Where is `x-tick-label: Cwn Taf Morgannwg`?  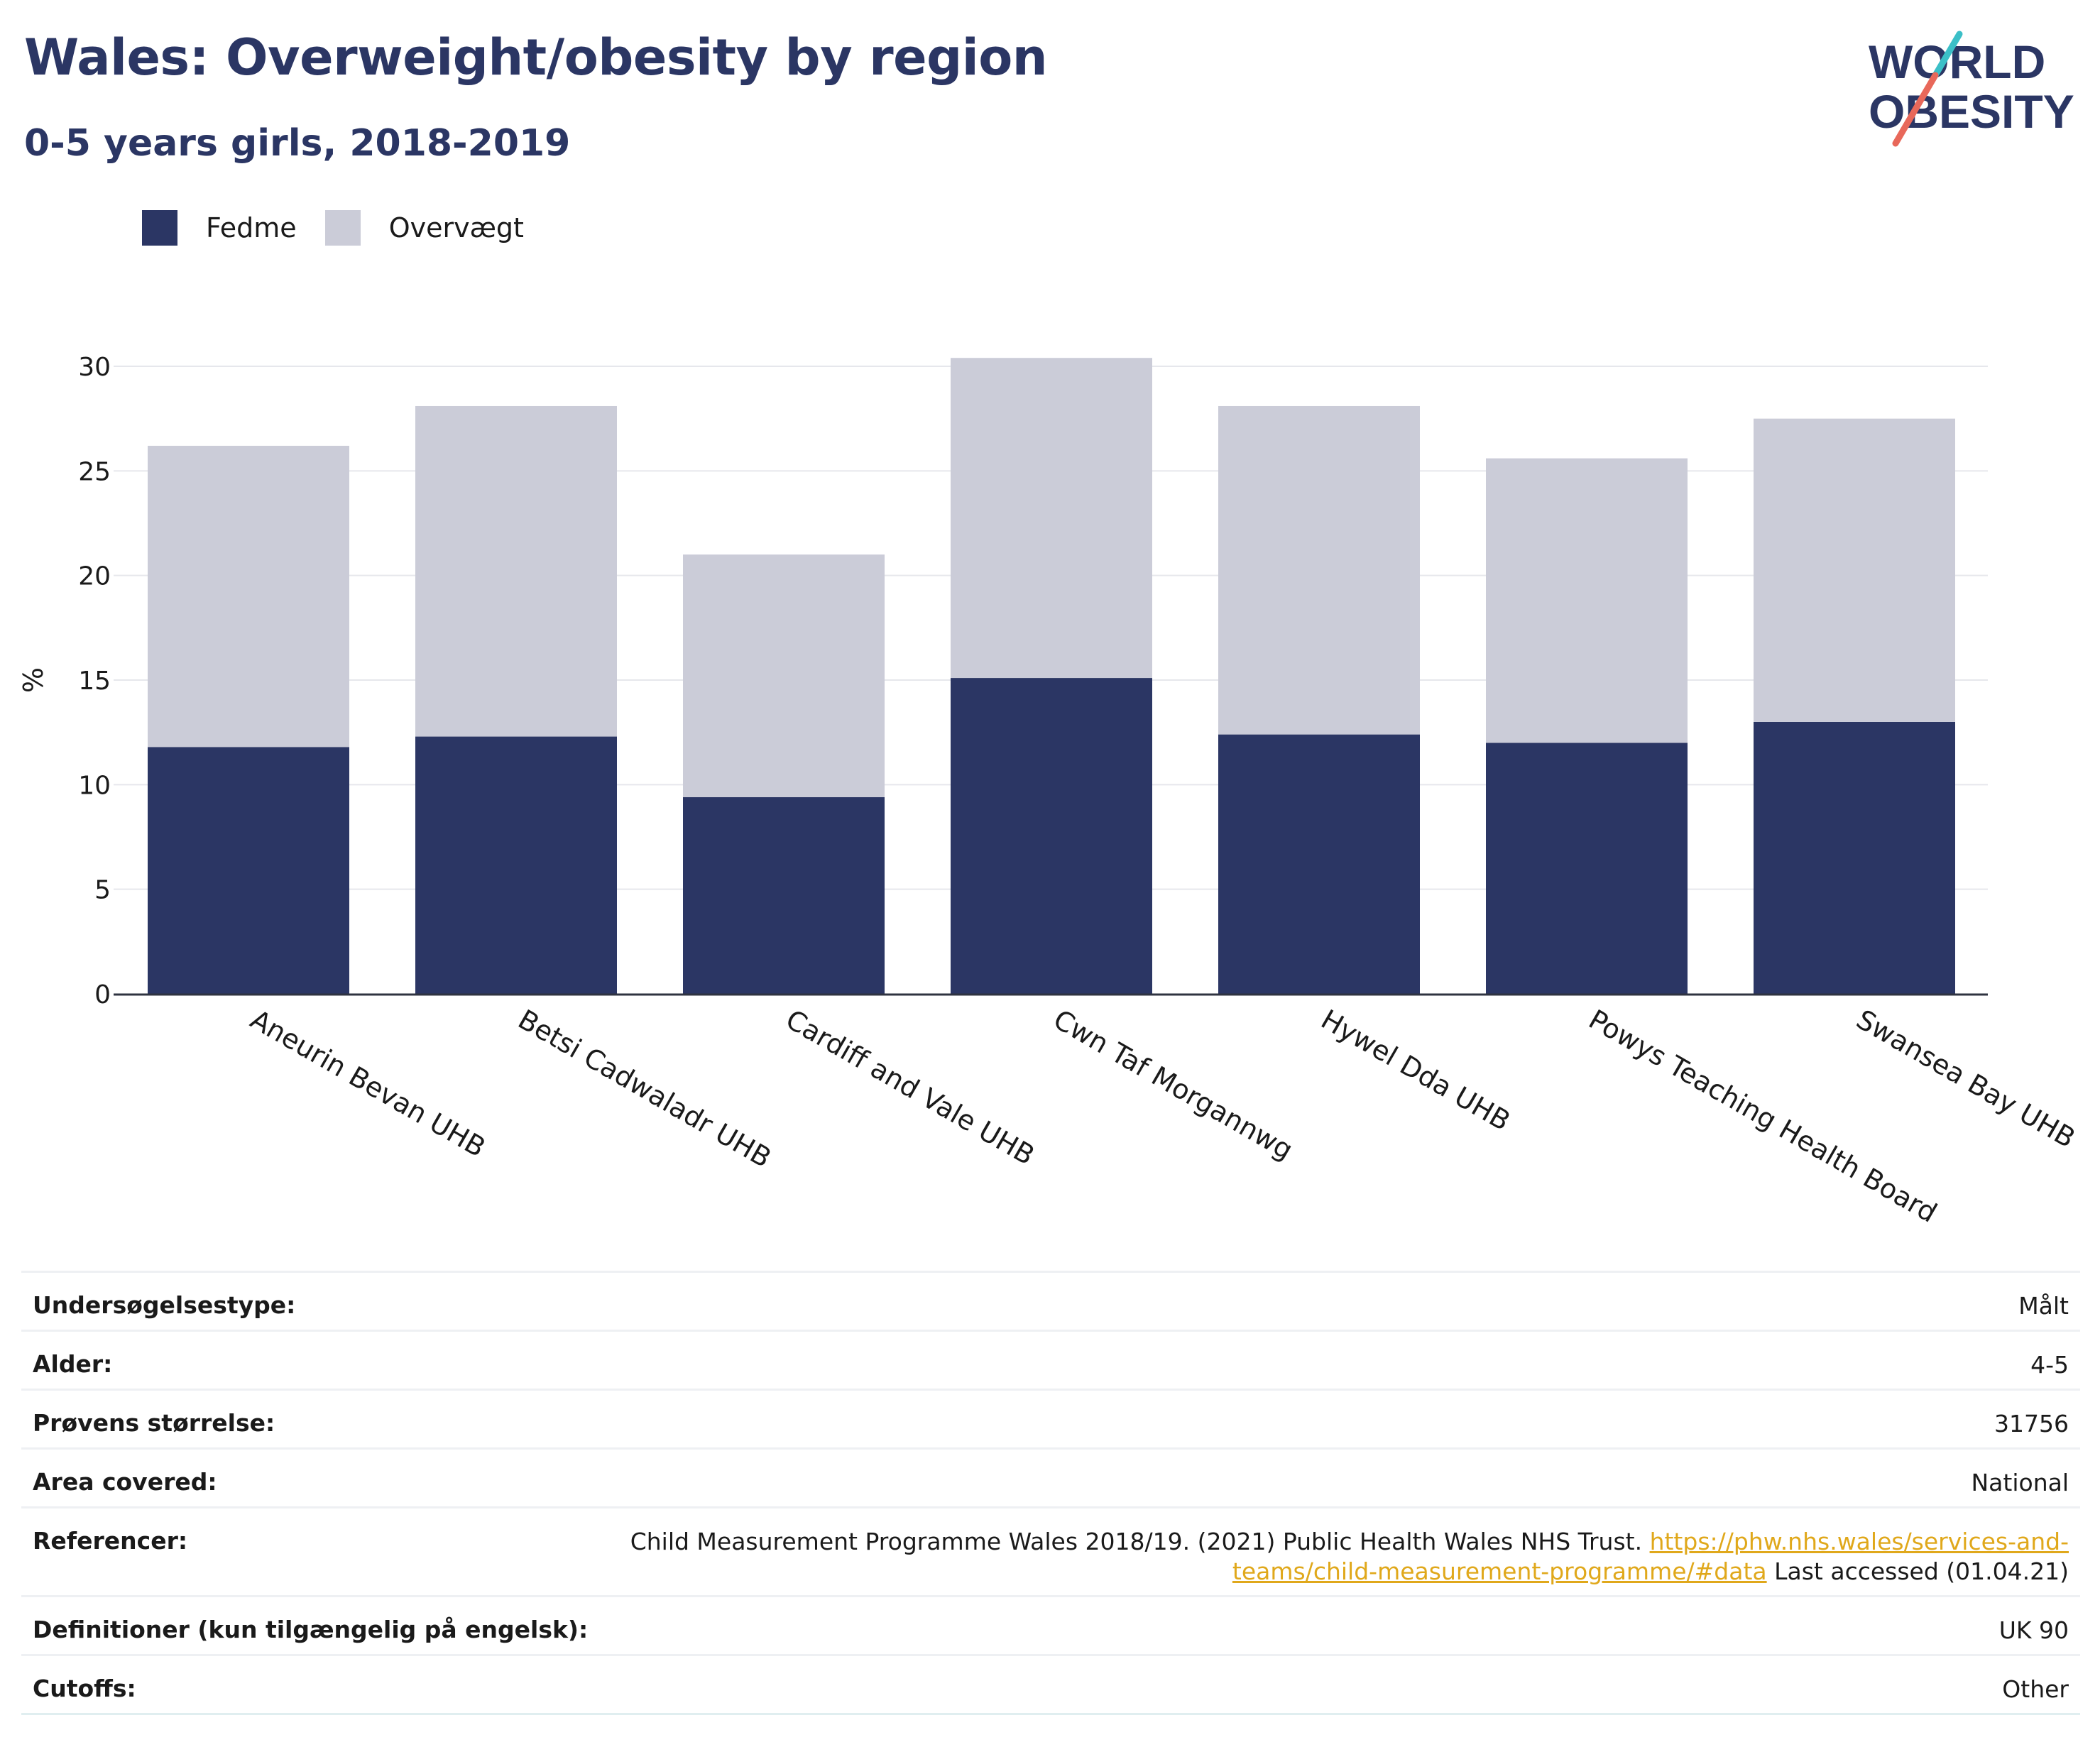 x-tick-label: Cwn Taf Morgannwg is located at coordinates (1173, 1085).